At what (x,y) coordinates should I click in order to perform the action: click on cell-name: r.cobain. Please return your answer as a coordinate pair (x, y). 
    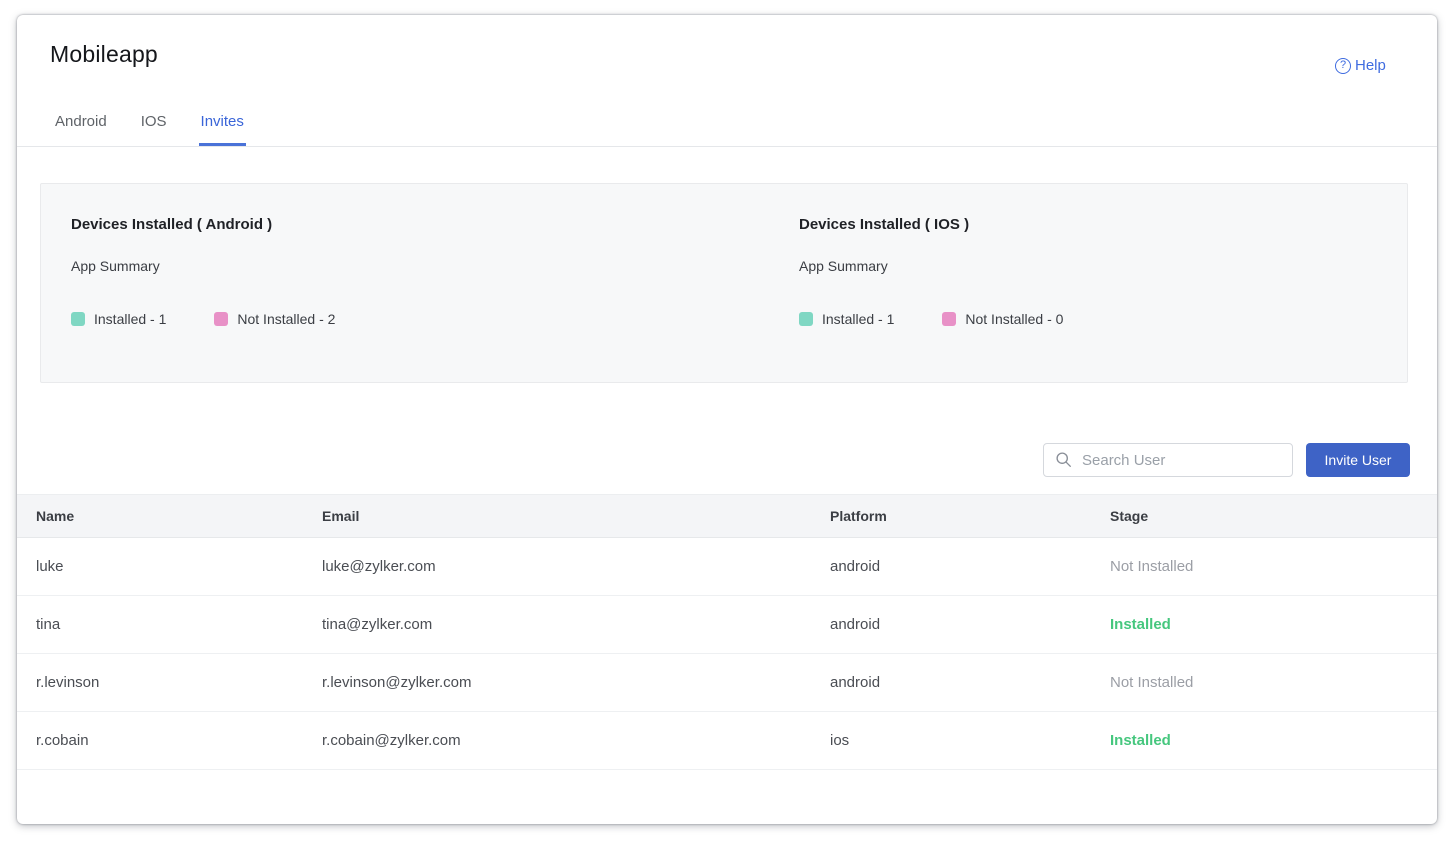
    Looking at the image, I should click on (62, 740).